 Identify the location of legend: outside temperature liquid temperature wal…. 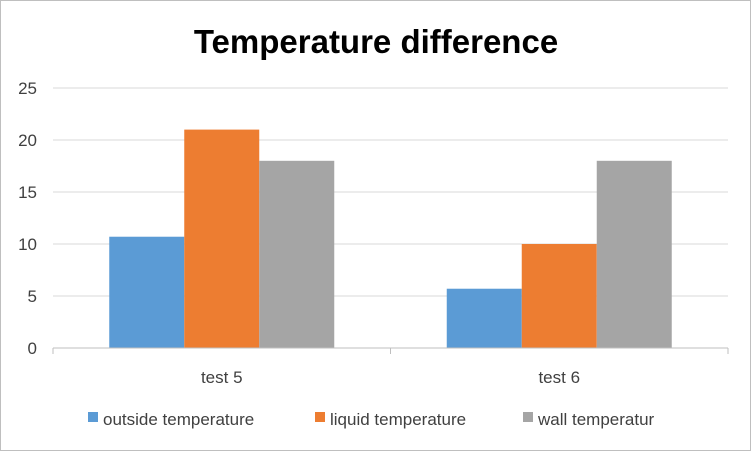
(371, 419).